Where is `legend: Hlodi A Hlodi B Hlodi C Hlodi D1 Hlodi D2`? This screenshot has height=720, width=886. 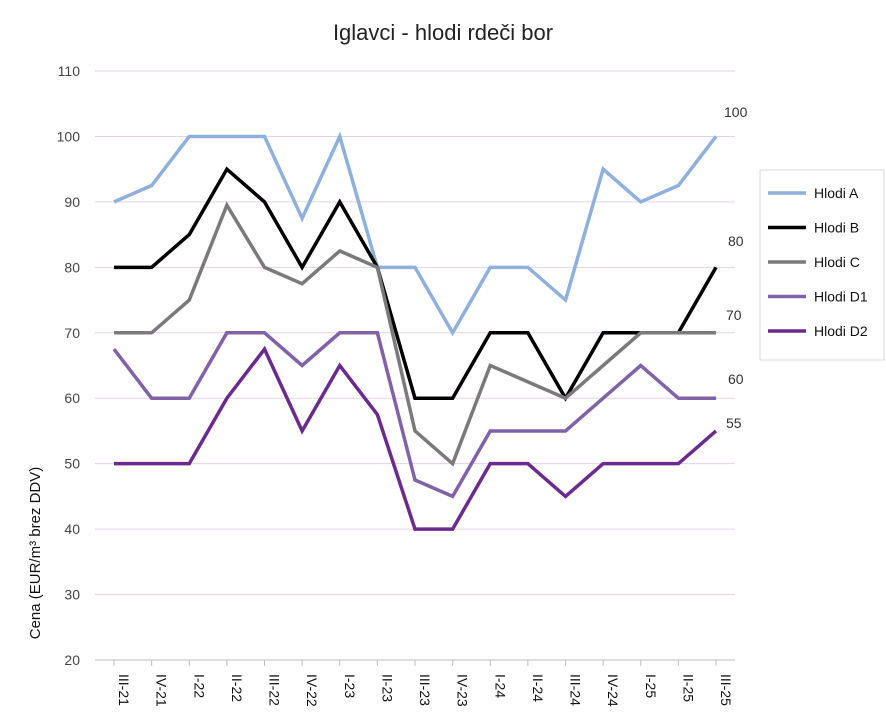
legend: Hlodi A Hlodi B Hlodi C Hlodi D1 Hlodi D2 is located at coordinates (822, 265).